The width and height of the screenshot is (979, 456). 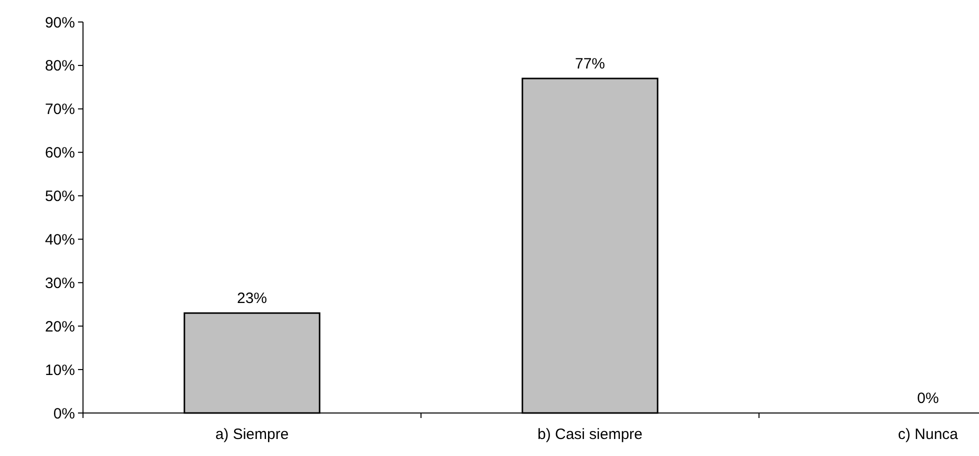 I want to click on x-tick-label: c) Nunca, so click(x=928, y=434).